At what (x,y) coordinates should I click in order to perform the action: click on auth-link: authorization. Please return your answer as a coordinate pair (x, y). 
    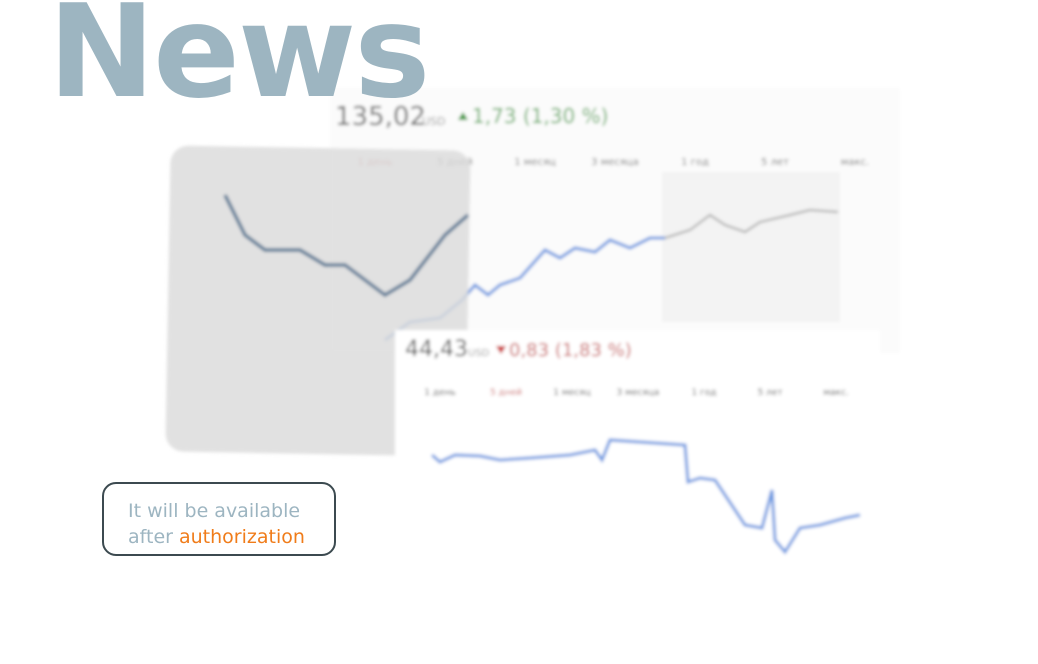
    Looking at the image, I should click on (242, 537).